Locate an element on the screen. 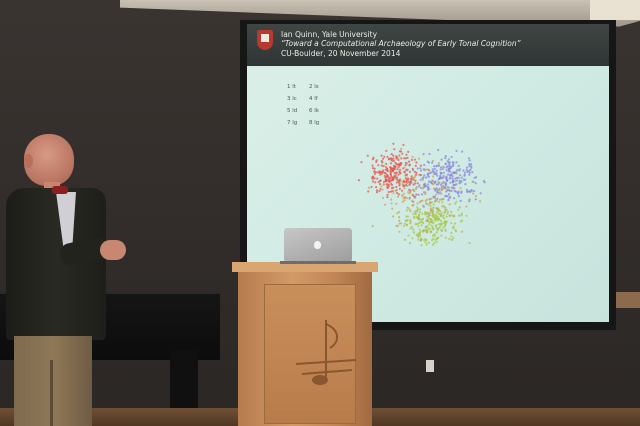  university-shield-icon is located at coordinates (265, 40).